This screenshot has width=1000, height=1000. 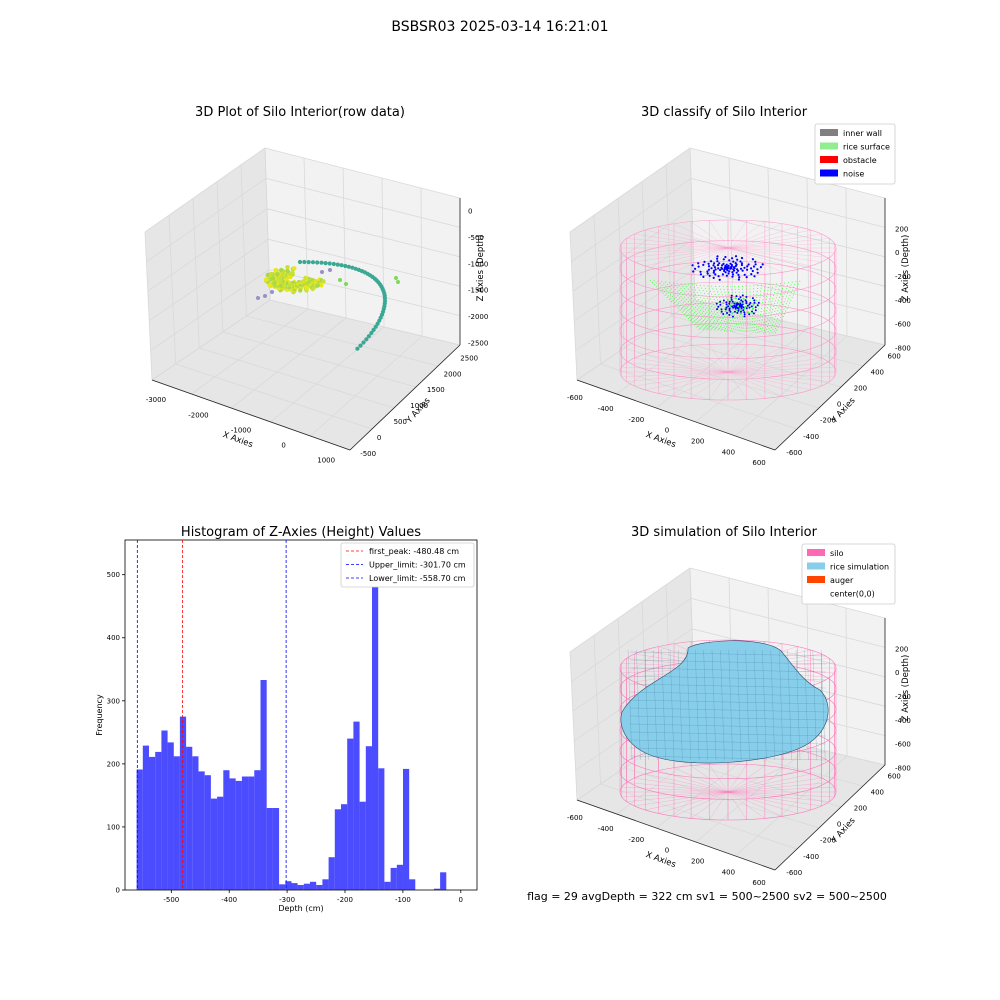 I want to click on x-tick-label: 0, so click(x=283, y=445).